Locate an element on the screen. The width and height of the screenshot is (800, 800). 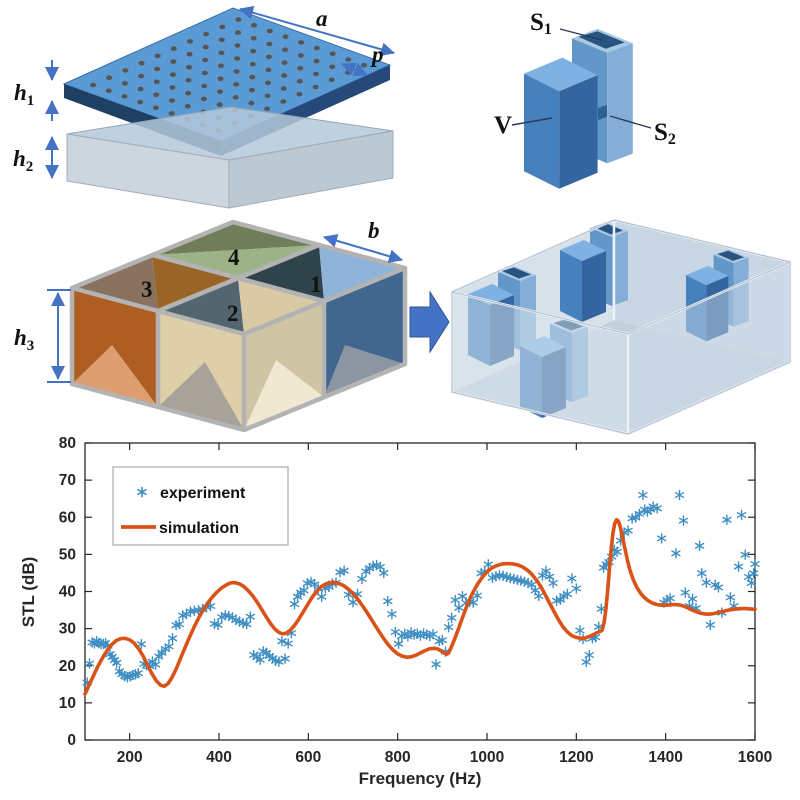
svg-text: 80 is located at coordinates (67, 443).